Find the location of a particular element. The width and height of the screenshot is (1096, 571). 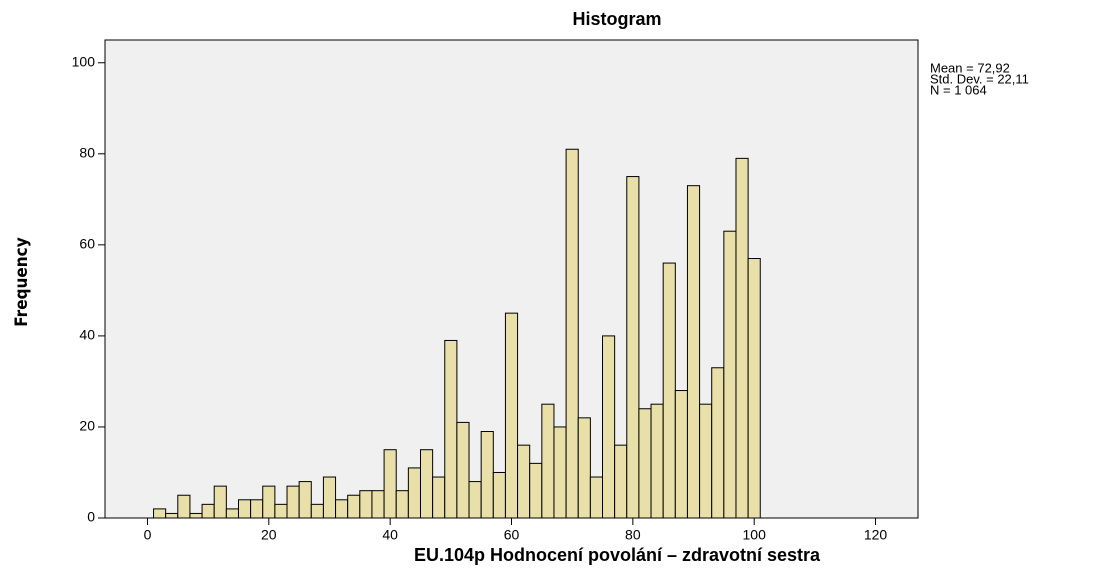

y-tick-label: 40 is located at coordinates (87, 335).